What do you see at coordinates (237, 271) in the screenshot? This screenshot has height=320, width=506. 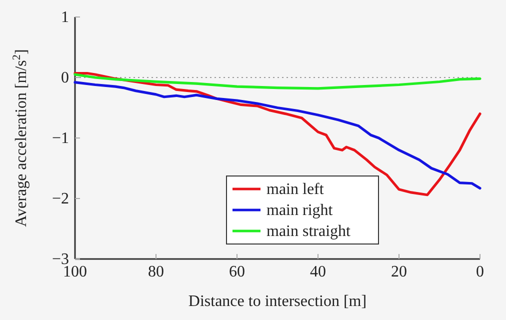 I see `x-tick-label: 60` at bounding box center [237, 271].